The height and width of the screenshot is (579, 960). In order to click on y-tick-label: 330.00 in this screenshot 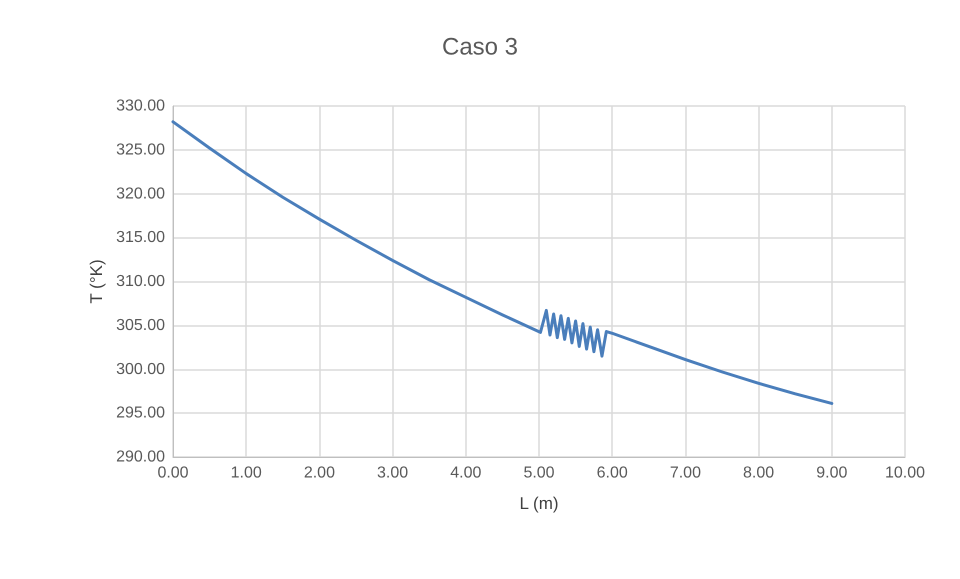, I will do `click(141, 106)`.